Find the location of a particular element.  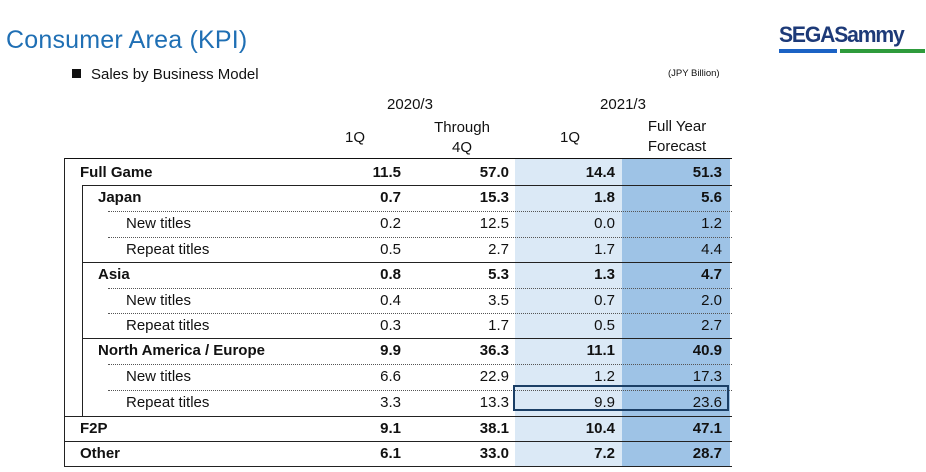

cell-value: 3.5 is located at coordinates (498, 300).